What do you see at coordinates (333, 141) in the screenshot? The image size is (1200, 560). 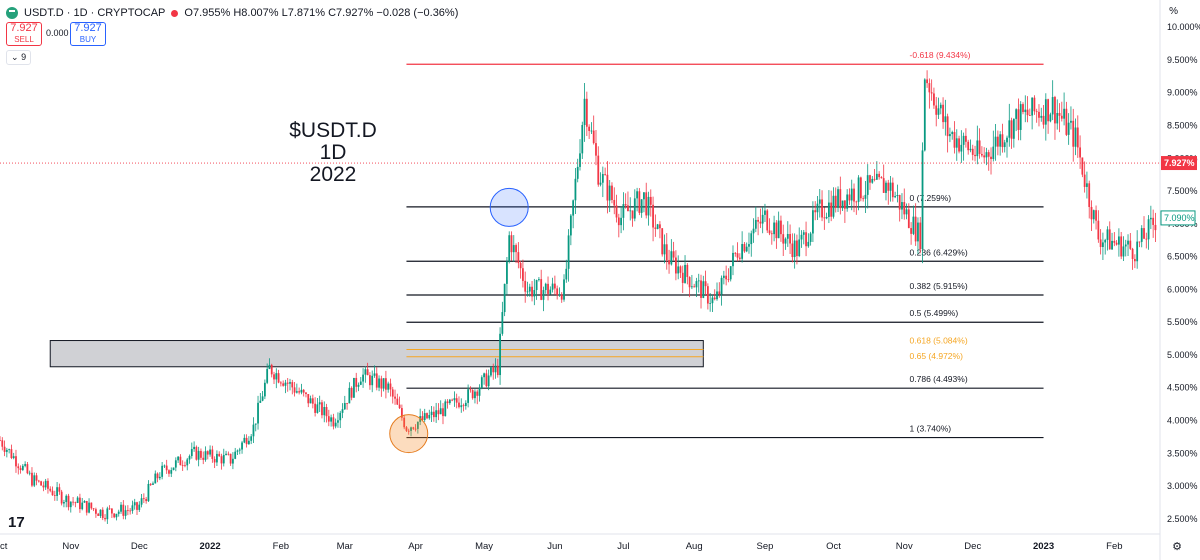 I see `annotation-title-line-1: $USDT.D 1D` at bounding box center [333, 141].